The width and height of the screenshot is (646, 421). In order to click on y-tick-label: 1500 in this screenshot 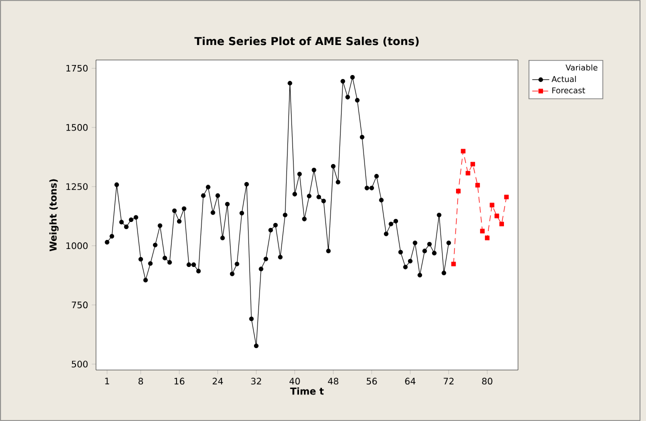, I will do `click(77, 127)`.